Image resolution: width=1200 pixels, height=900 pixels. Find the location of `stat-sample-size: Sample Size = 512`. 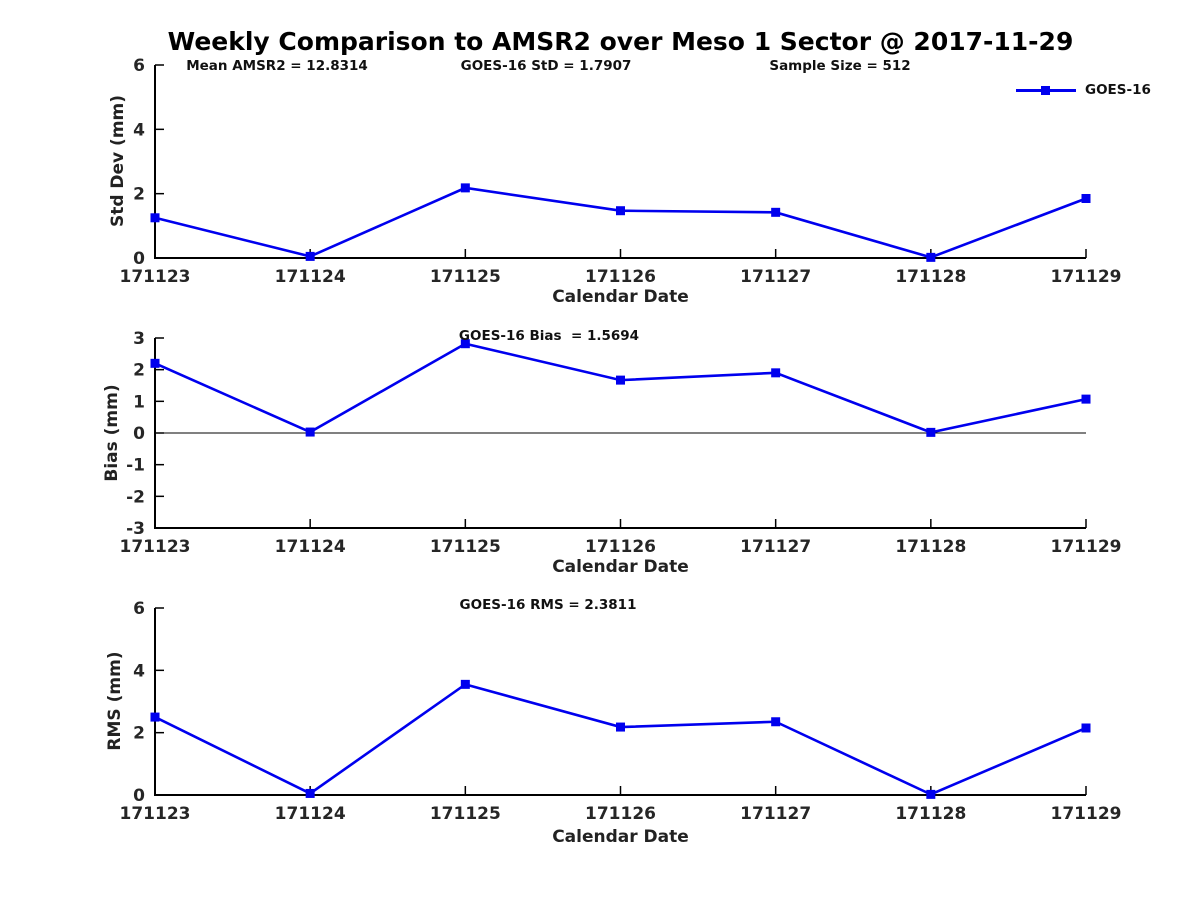

stat-sample-size: Sample Size = 512 is located at coordinates (840, 66).